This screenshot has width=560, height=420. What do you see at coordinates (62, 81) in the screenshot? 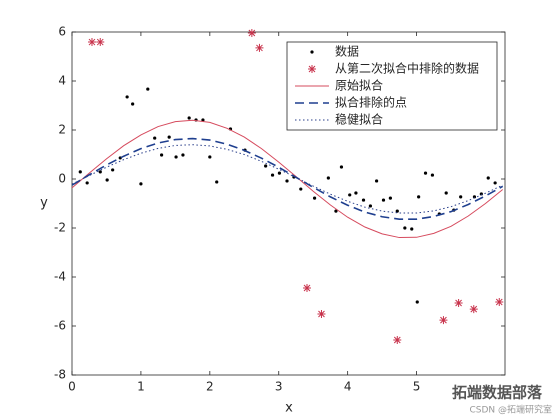
I see `y-tick-label: 4` at bounding box center [62, 81].